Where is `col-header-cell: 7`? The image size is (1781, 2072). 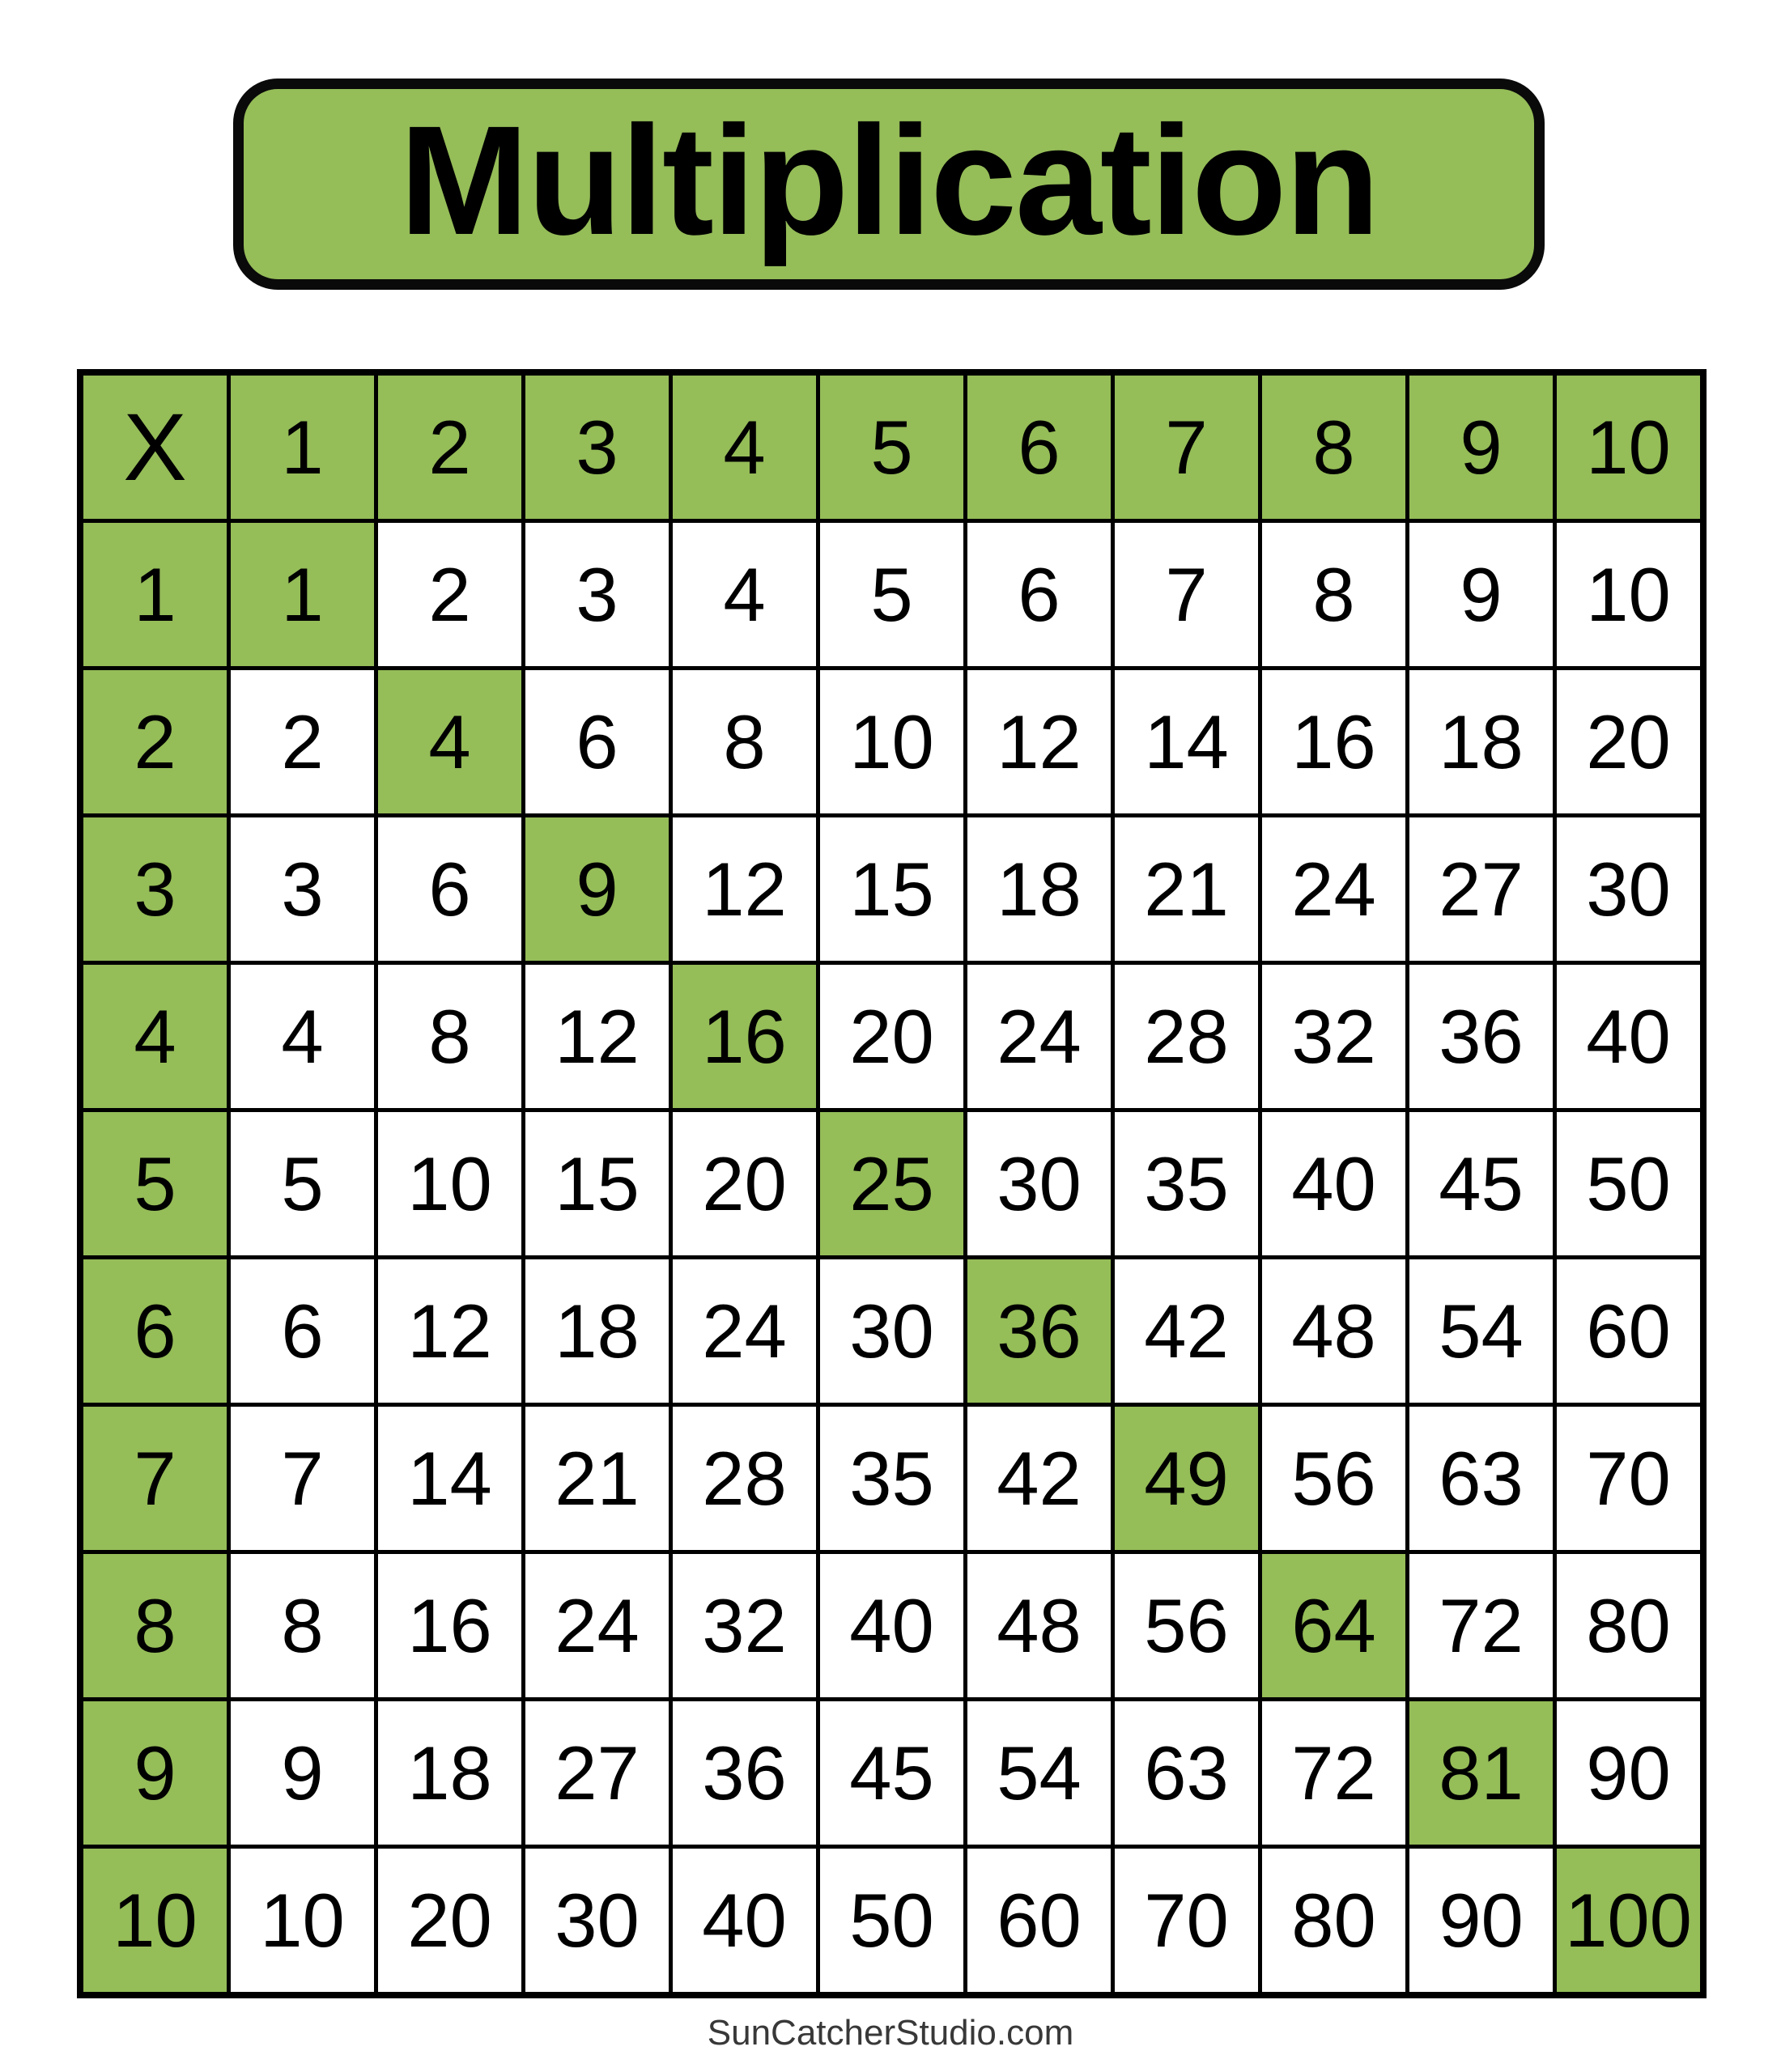
col-header-cell: 7 is located at coordinates (1186, 447).